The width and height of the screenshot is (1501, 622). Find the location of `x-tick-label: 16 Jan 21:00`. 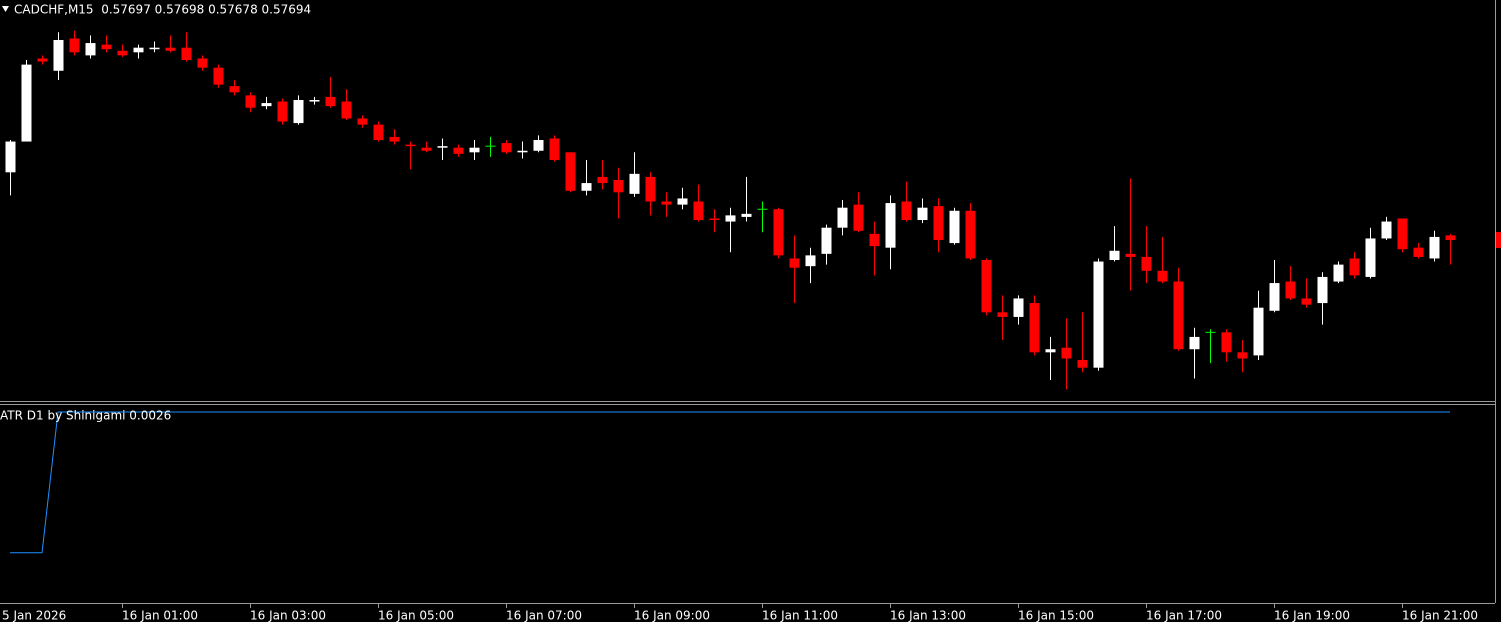

x-tick-label: 16 Jan 21:00 is located at coordinates (1440, 615).